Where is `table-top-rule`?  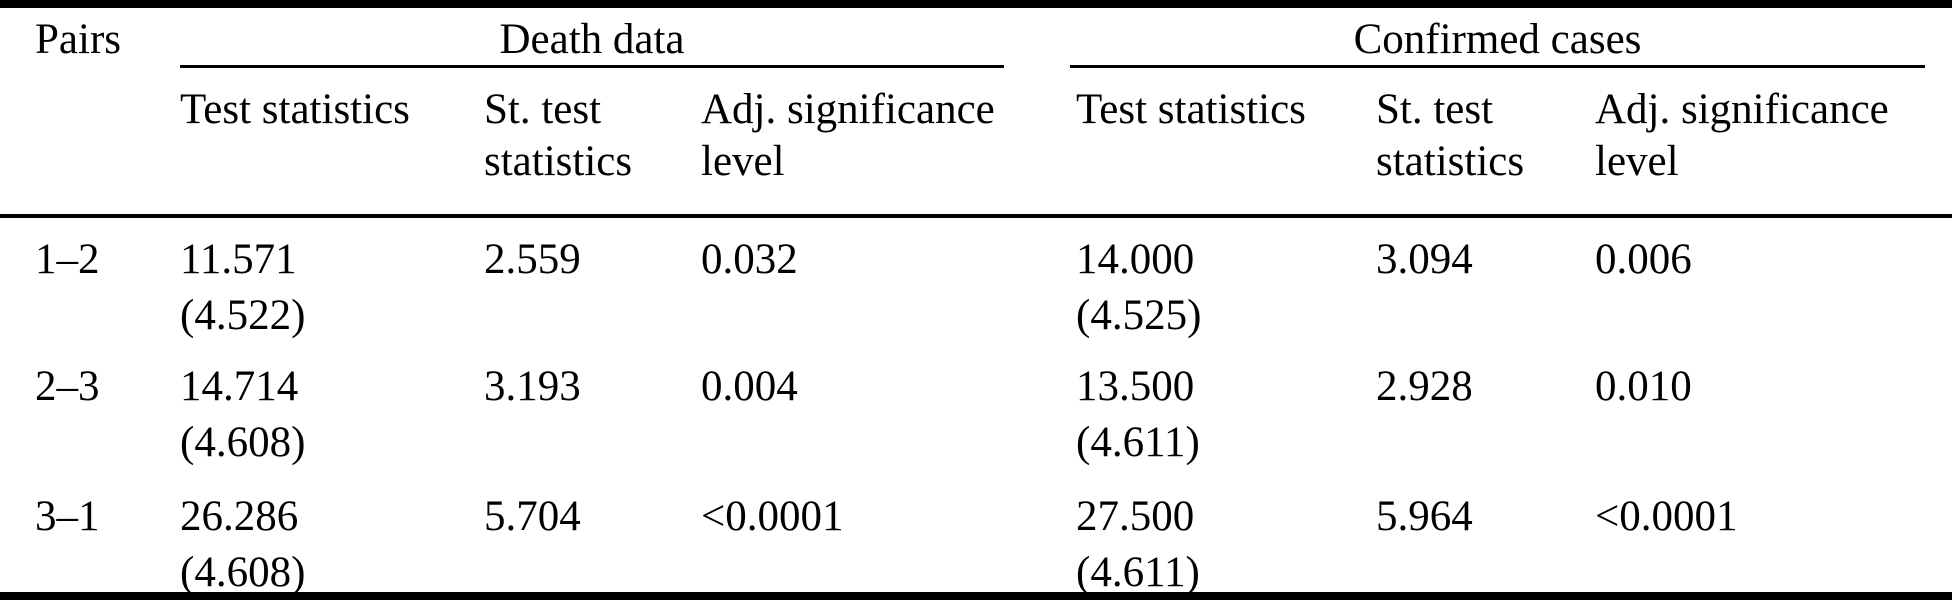 table-top-rule is located at coordinates (976, 4).